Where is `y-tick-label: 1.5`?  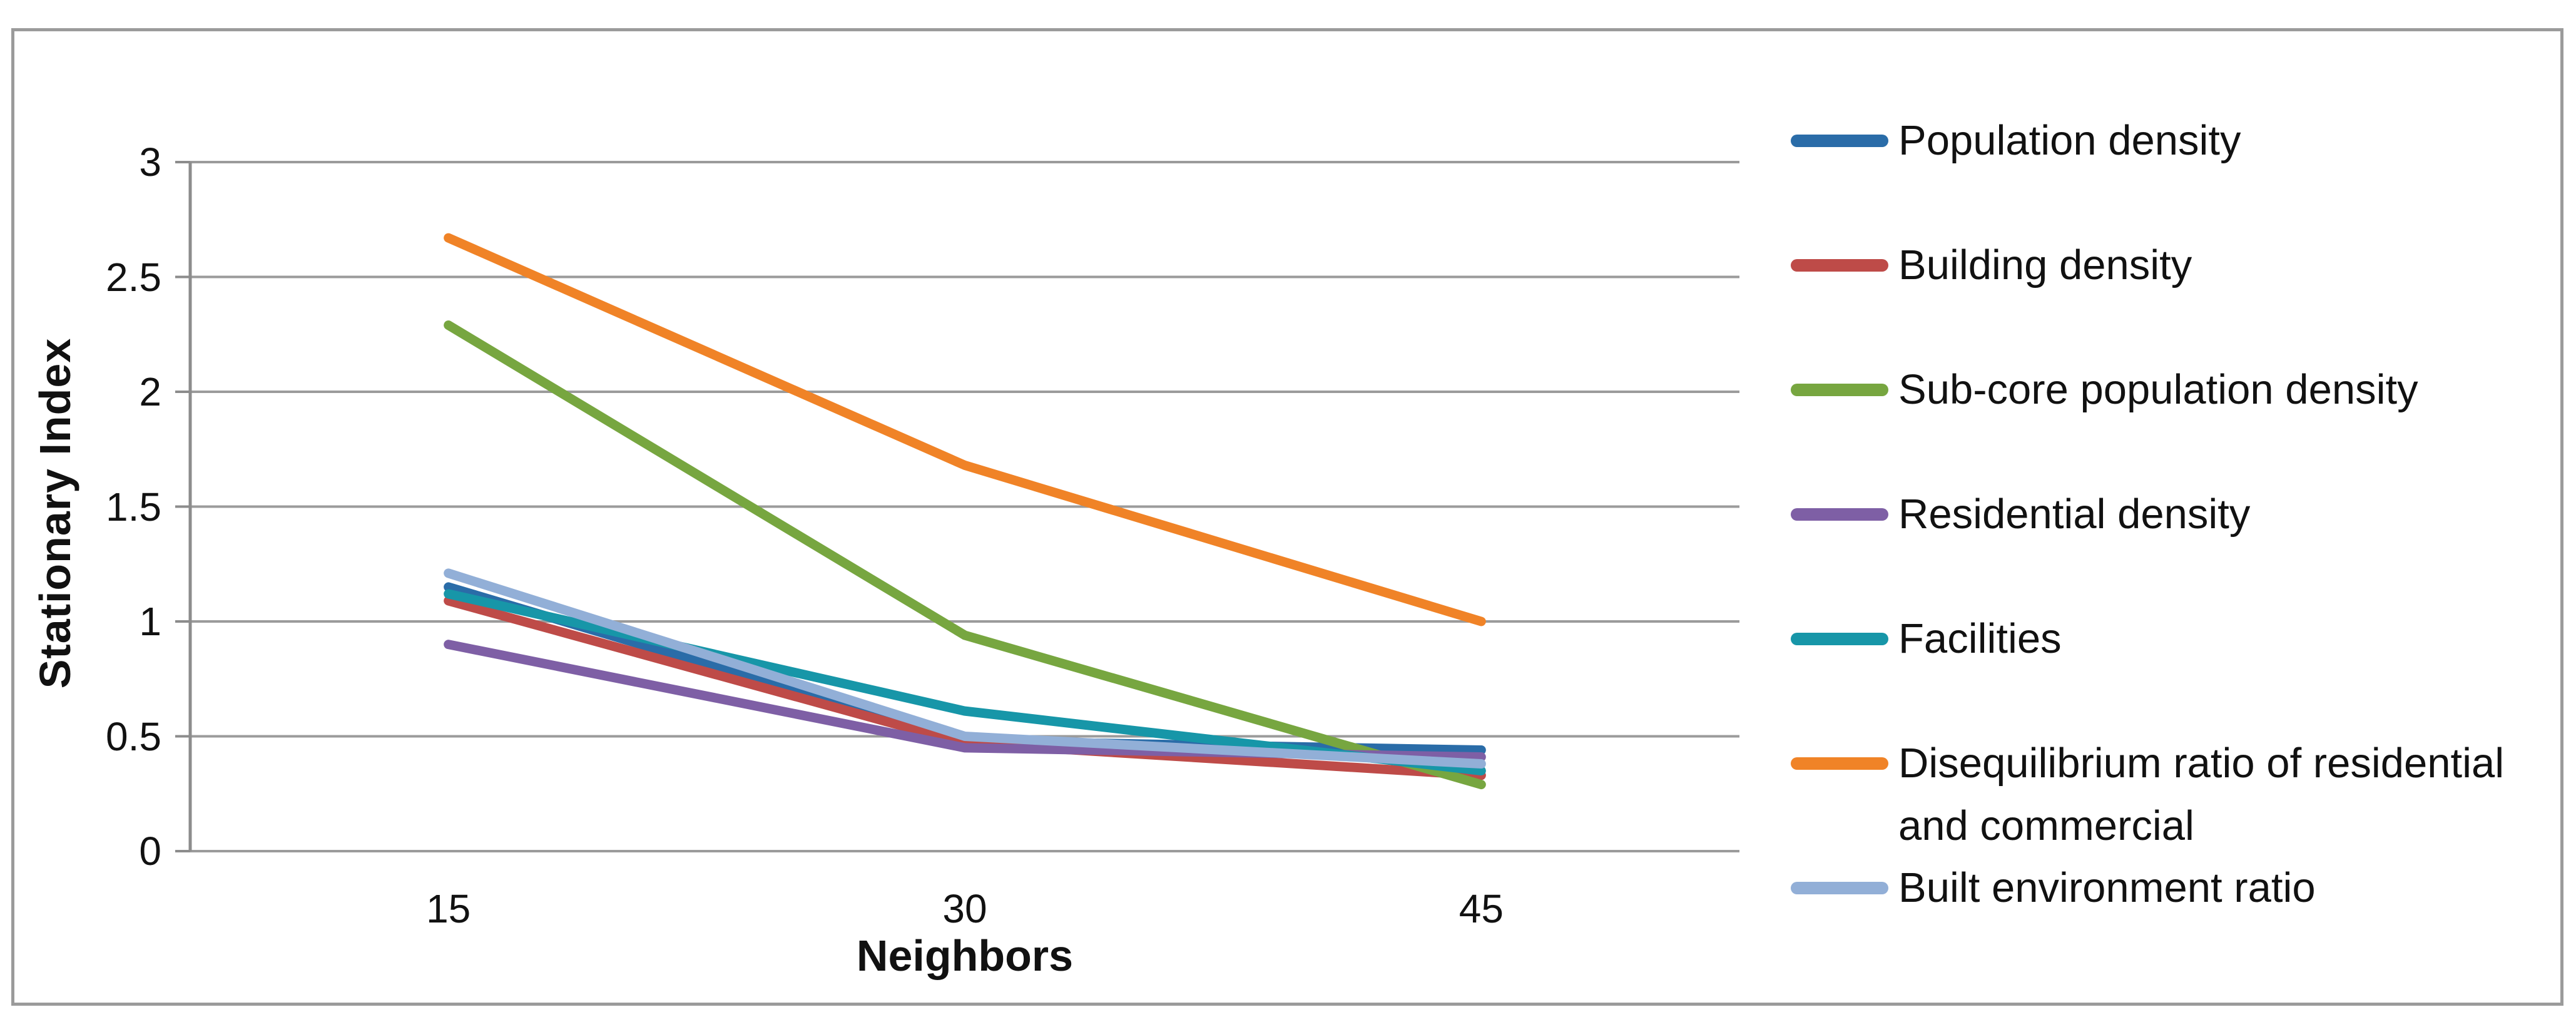
y-tick-label: 1.5 is located at coordinates (134, 506).